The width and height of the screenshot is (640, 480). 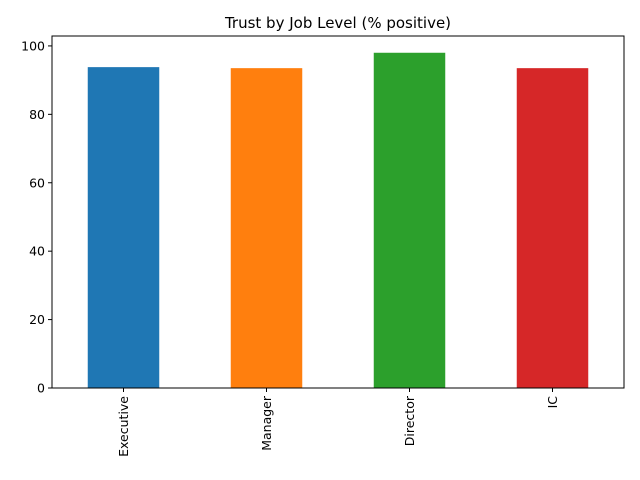 I want to click on x-tick-label: Director, so click(x=409, y=420).